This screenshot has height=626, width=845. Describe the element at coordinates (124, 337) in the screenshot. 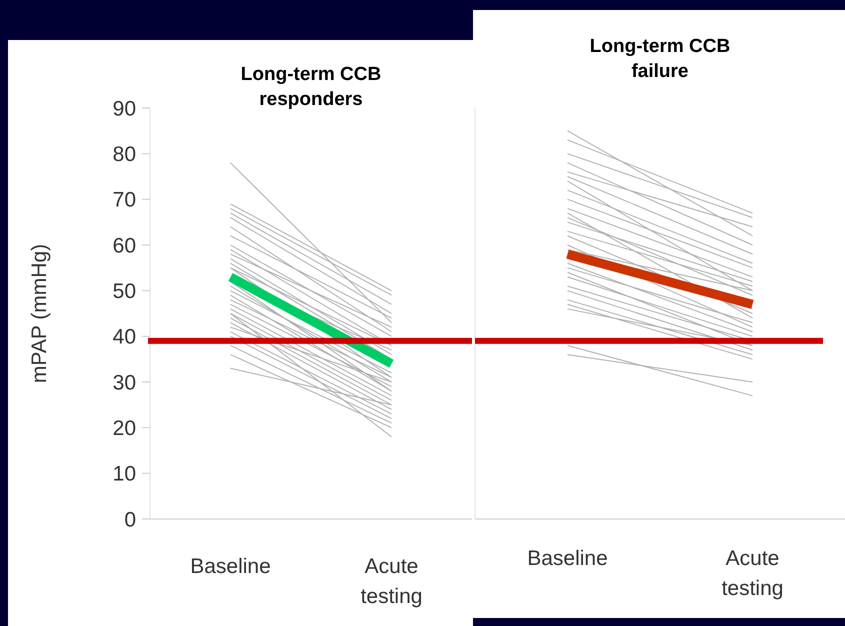

I see `y-tick-label: 40` at that location.